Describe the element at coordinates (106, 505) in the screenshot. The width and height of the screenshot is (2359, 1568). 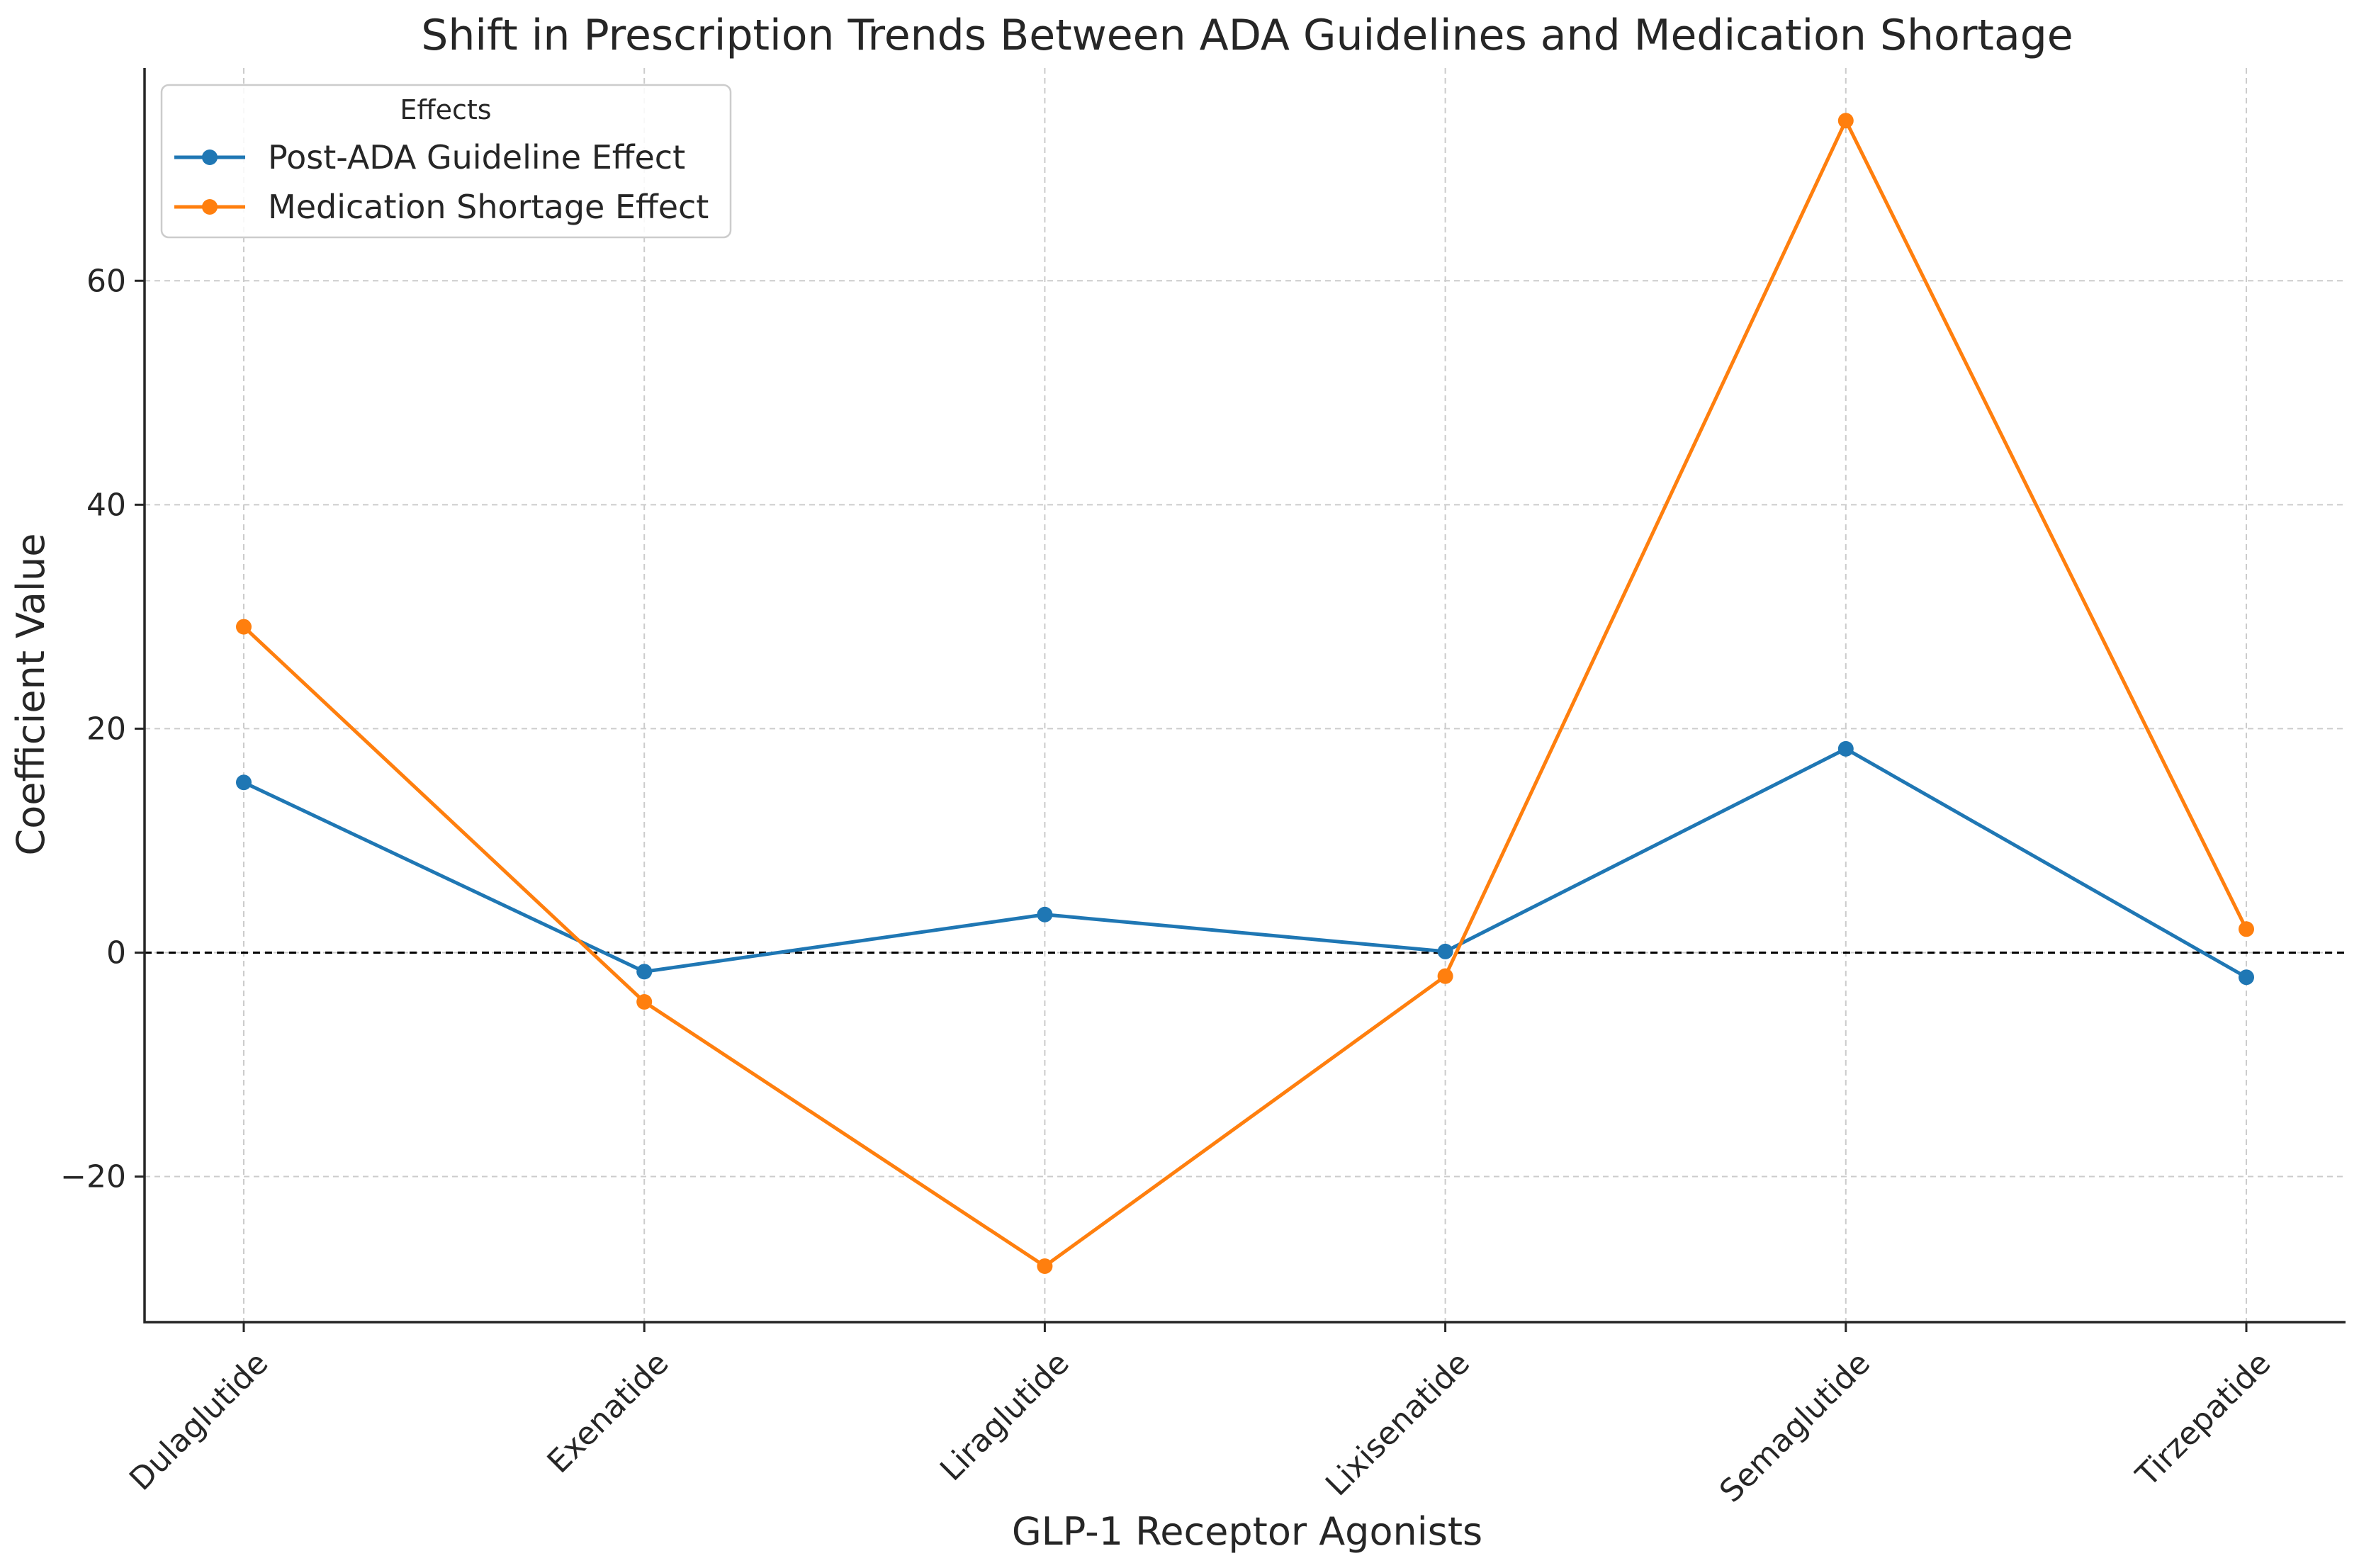
I see `y-tick-label: 40` at that location.